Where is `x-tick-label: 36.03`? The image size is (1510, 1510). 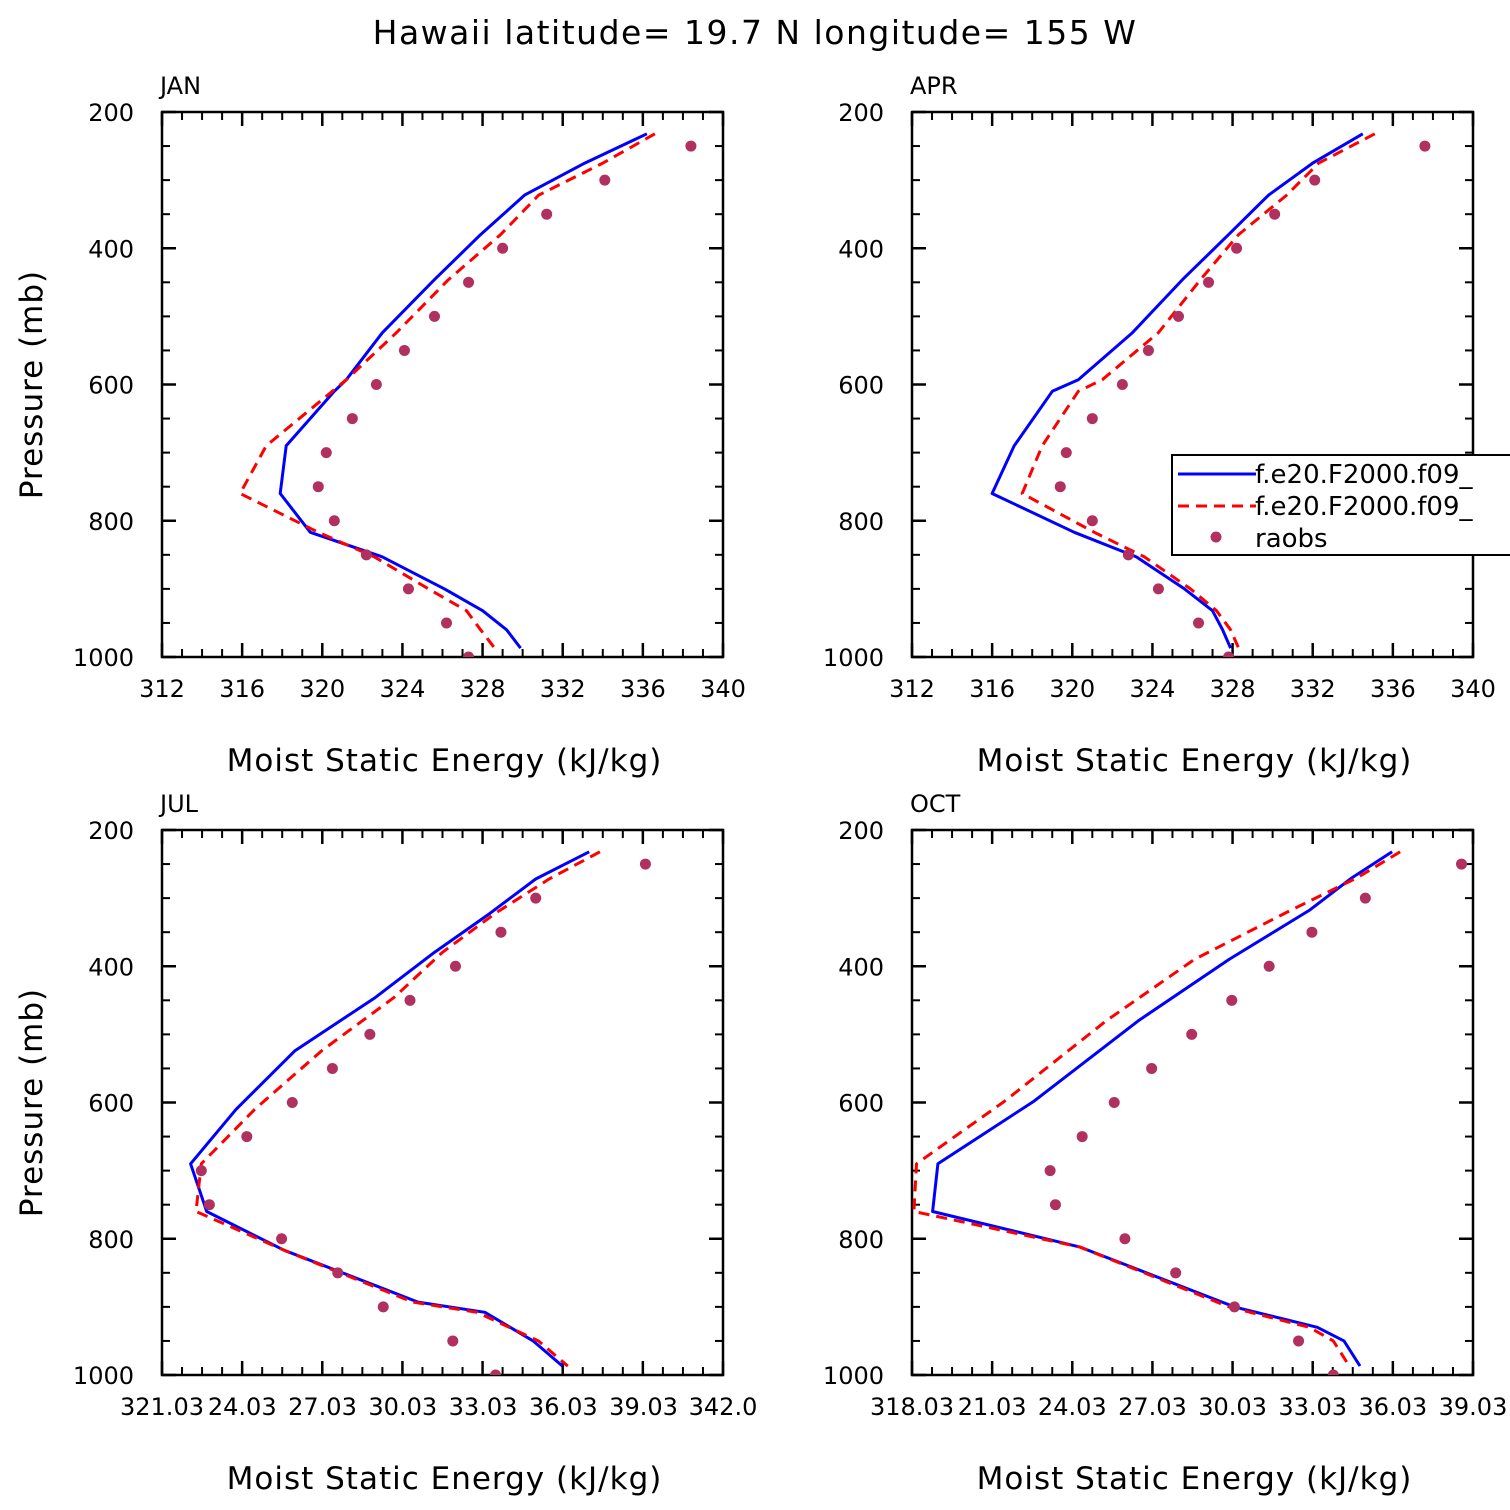 x-tick-label: 36.03 is located at coordinates (563, 1407).